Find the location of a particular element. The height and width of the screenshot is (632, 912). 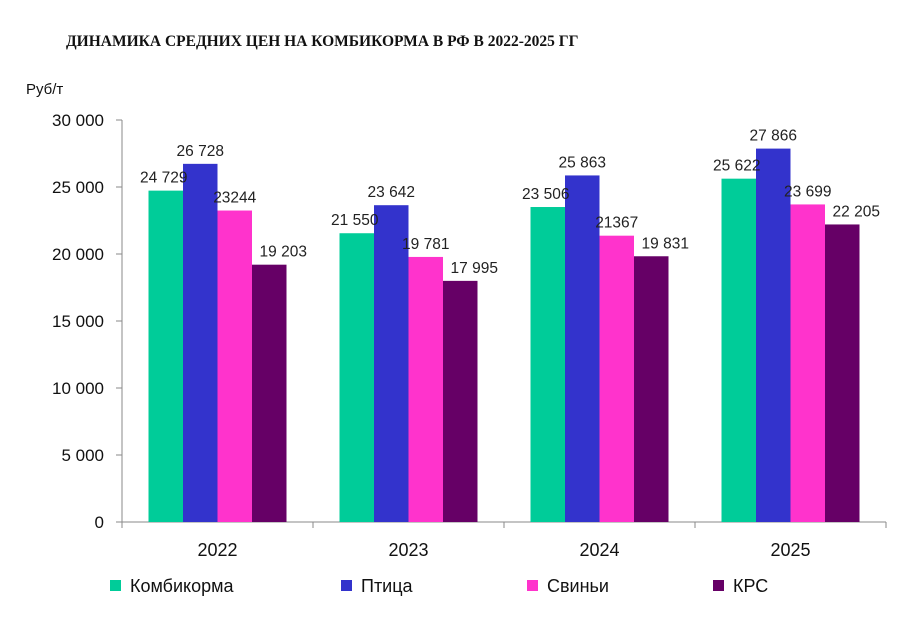

data-label: 19 781 is located at coordinates (425, 244).